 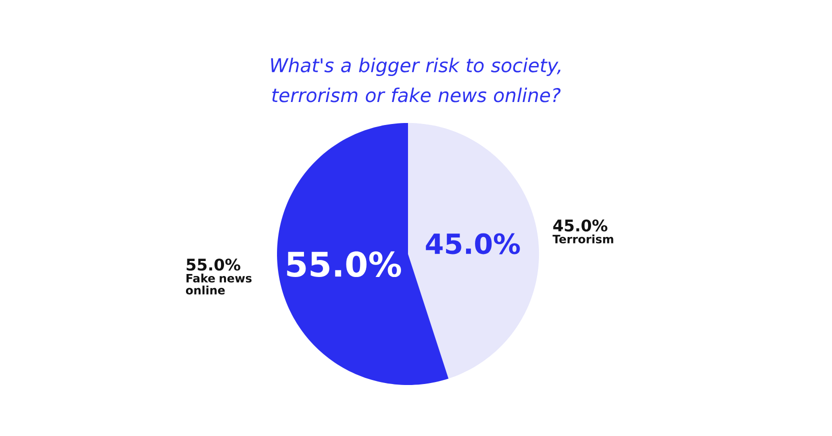 I want to click on data-label: 45.0%, so click(x=473, y=243).